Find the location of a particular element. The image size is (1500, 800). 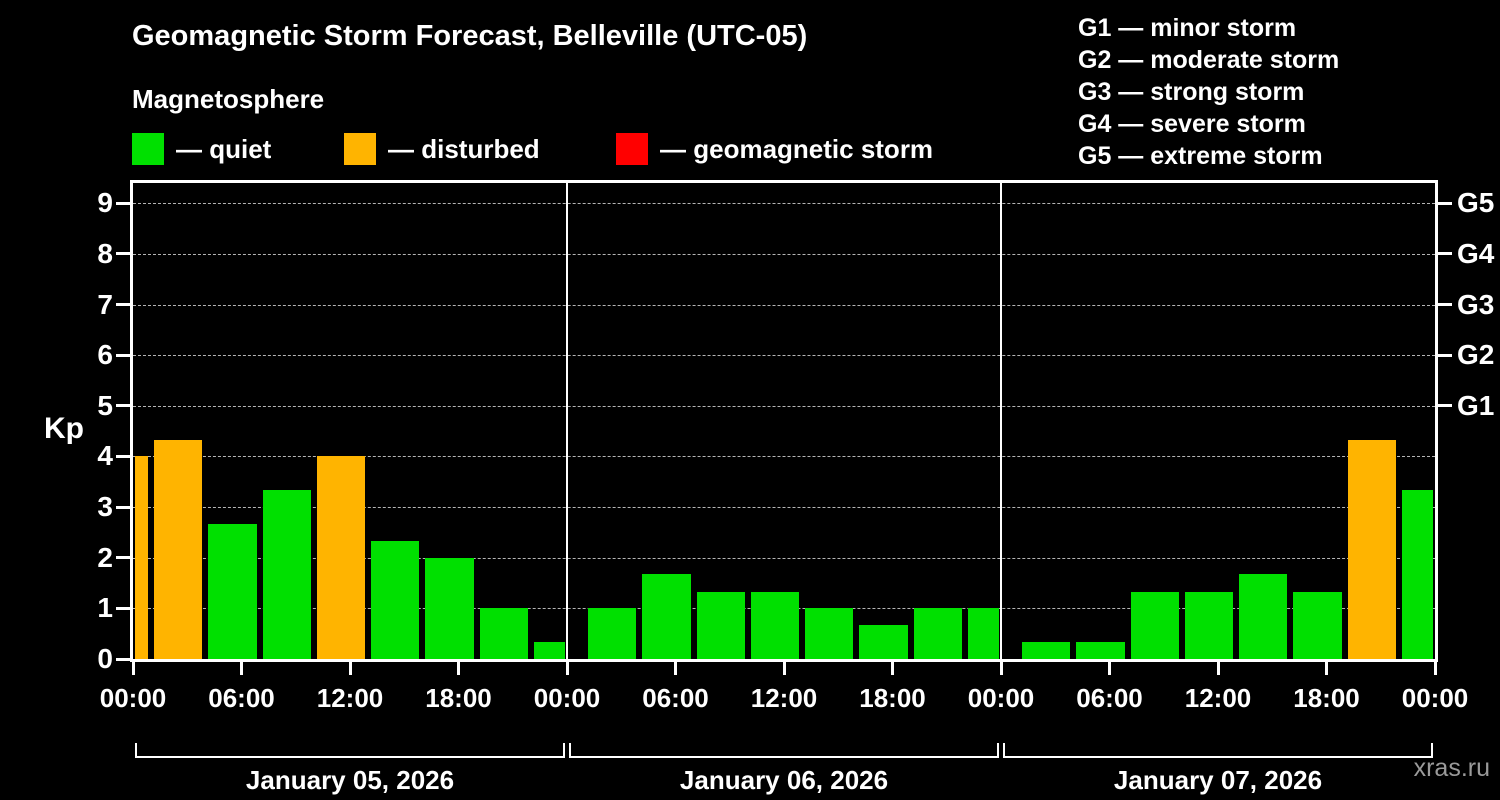

y-tick-label: 1 is located at coordinates (105, 608).